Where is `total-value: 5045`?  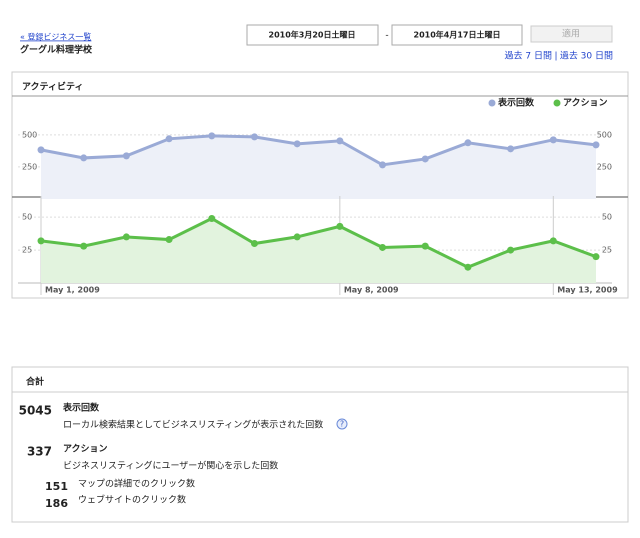
total-value: 5045 is located at coordinates (35, 411).